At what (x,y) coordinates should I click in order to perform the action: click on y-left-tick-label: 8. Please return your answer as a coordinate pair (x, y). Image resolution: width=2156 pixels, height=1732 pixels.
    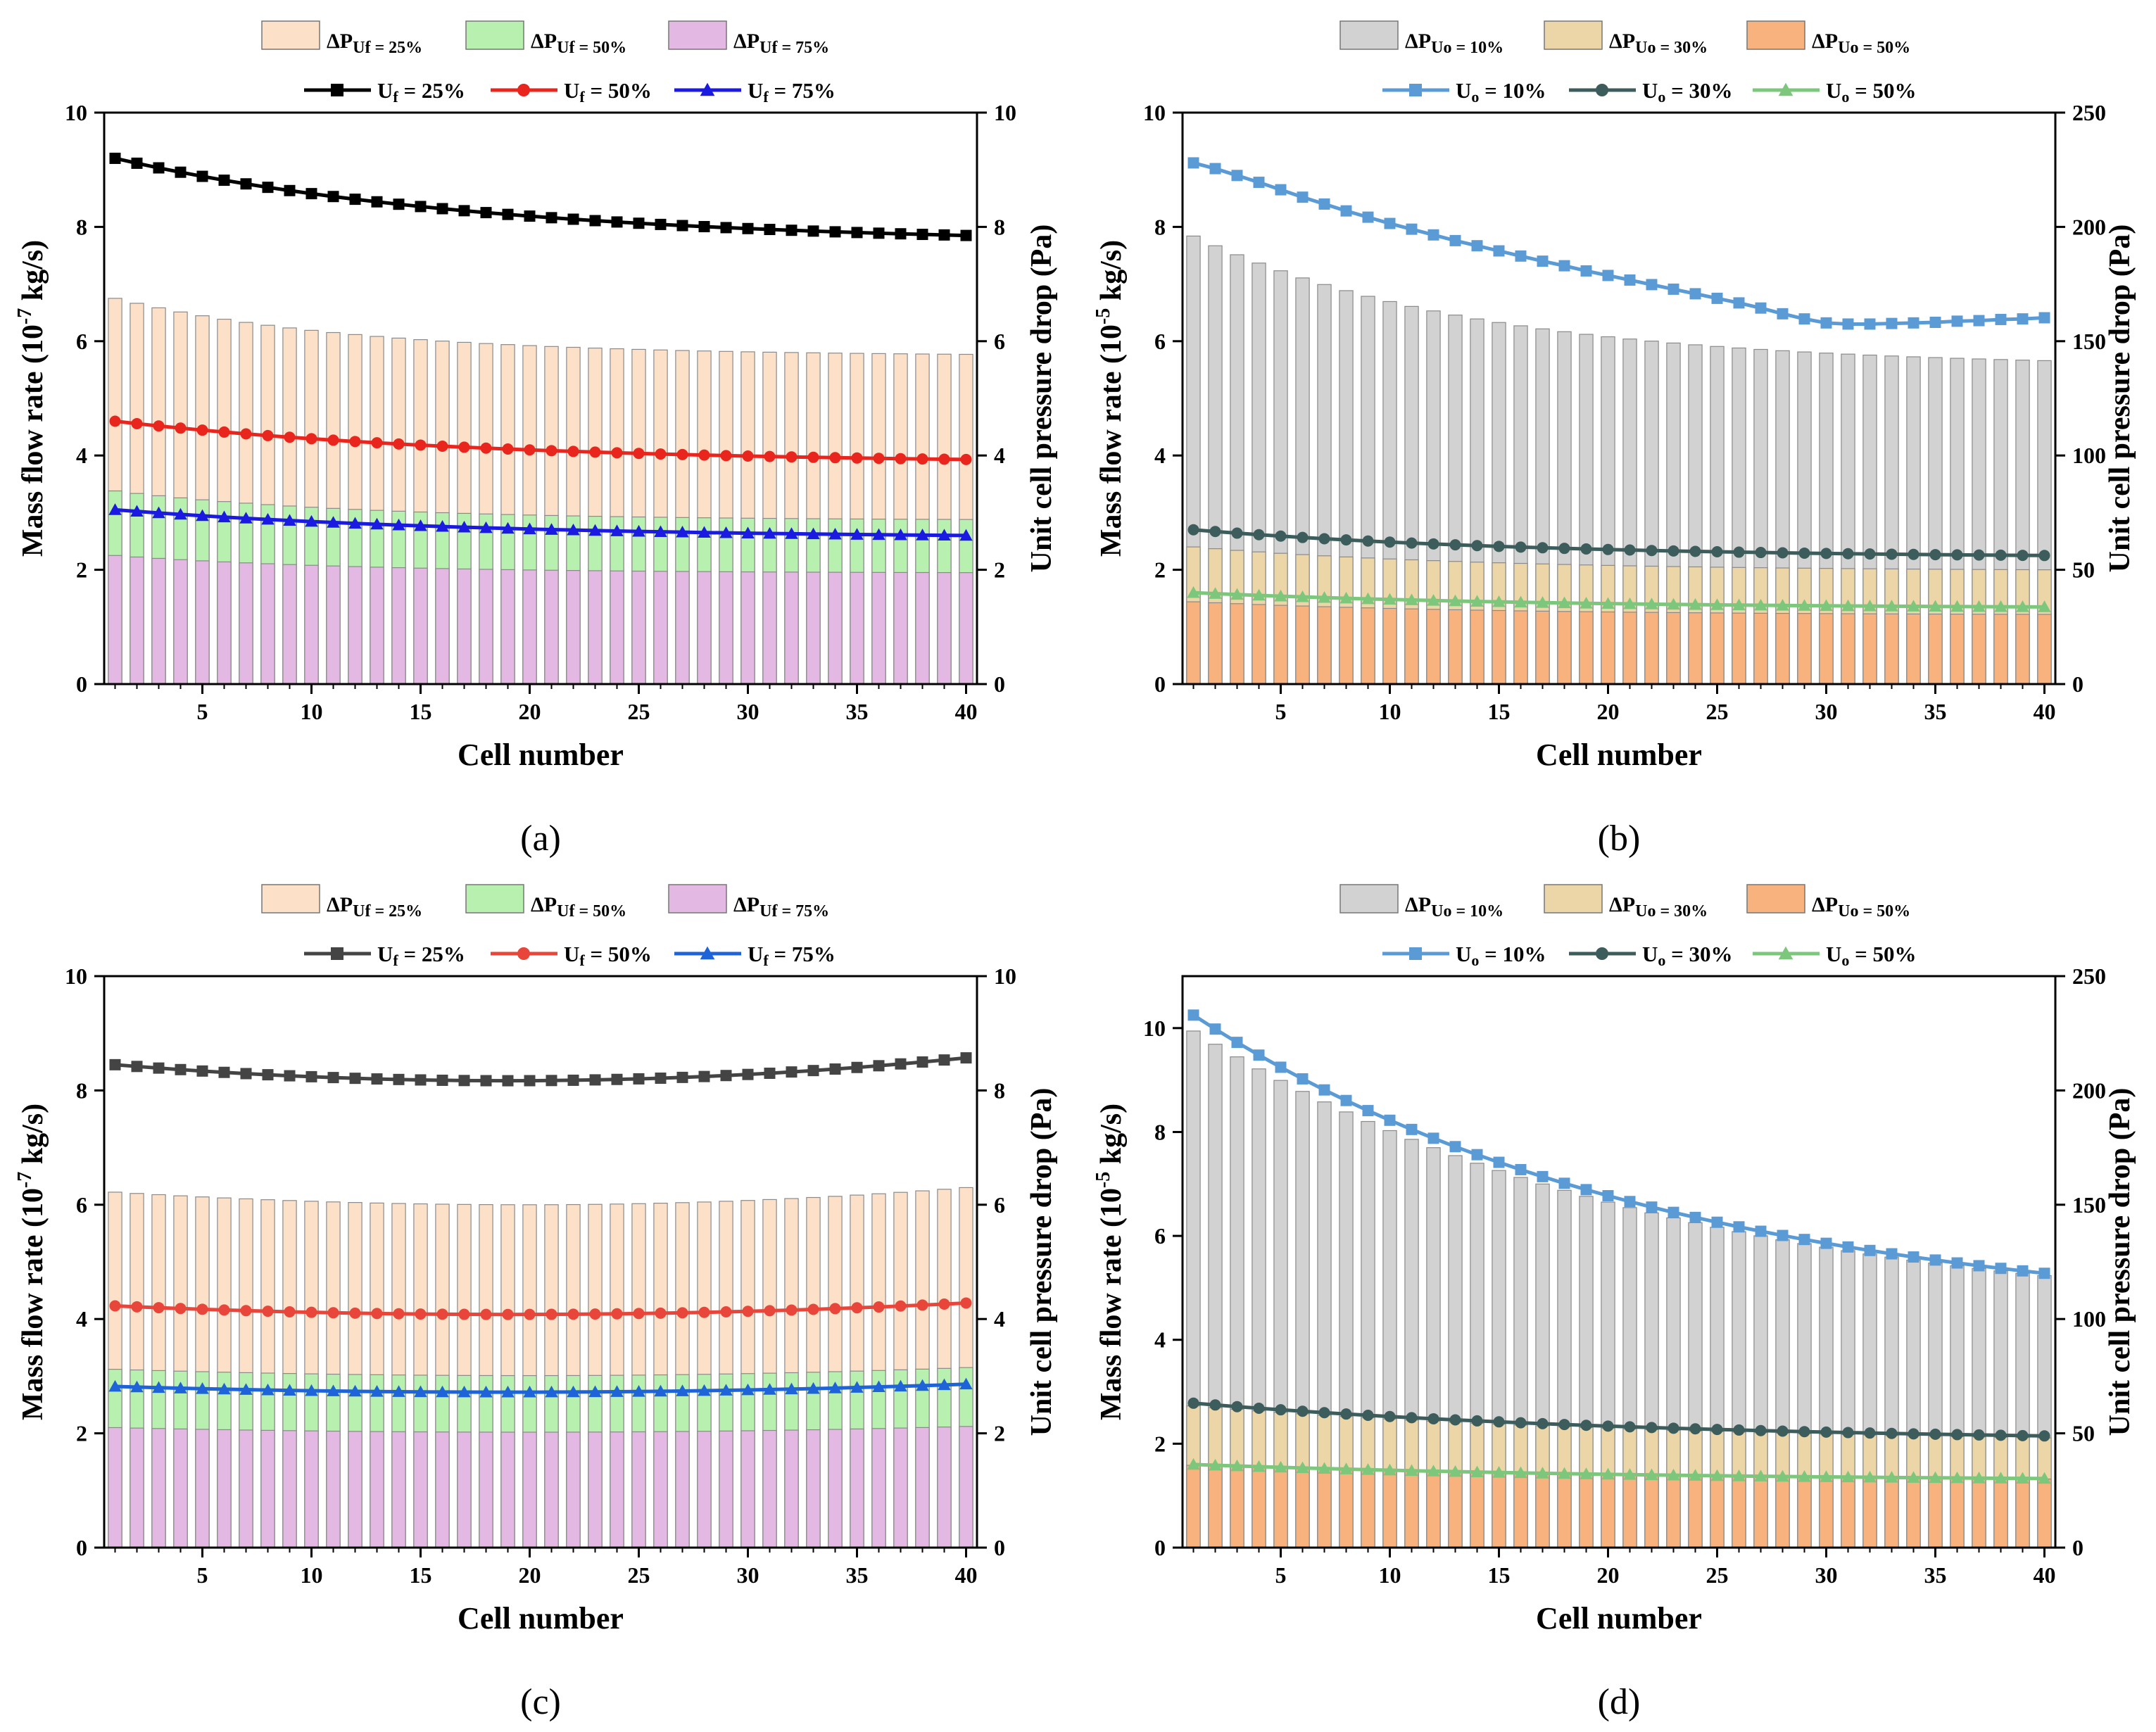
    Looking at the image, I should click on (82, 1090).